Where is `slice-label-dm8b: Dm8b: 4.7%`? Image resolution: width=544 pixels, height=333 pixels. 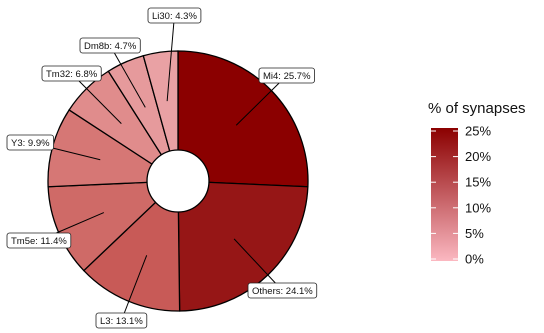 slice-label-dm8b: Dm8b: 4.7% is located at coordinates (110, 45).